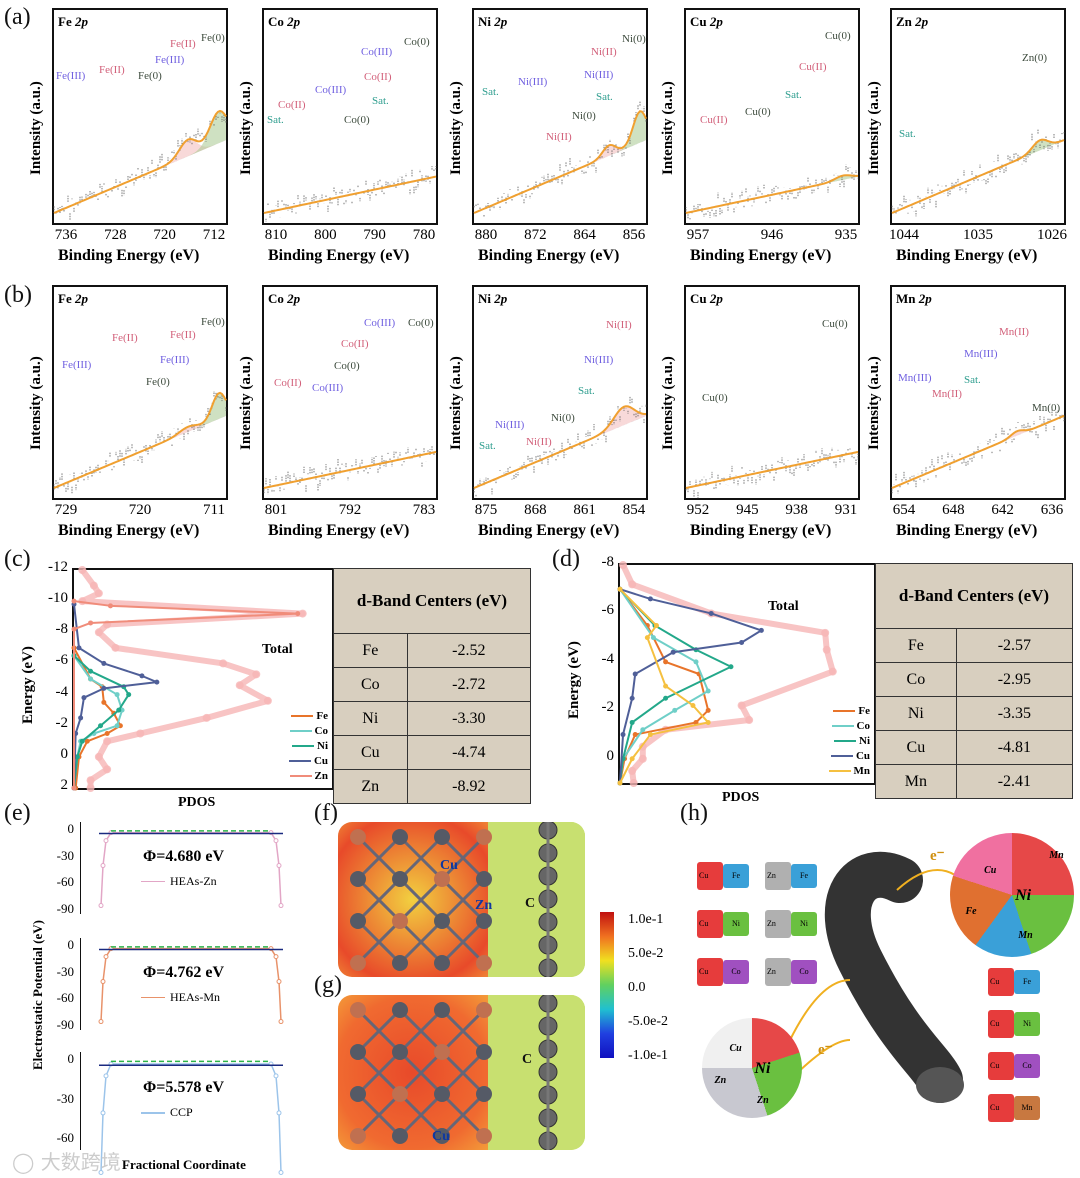  I want to click on legend-item: HEAs-Mn, so click(180, 997).